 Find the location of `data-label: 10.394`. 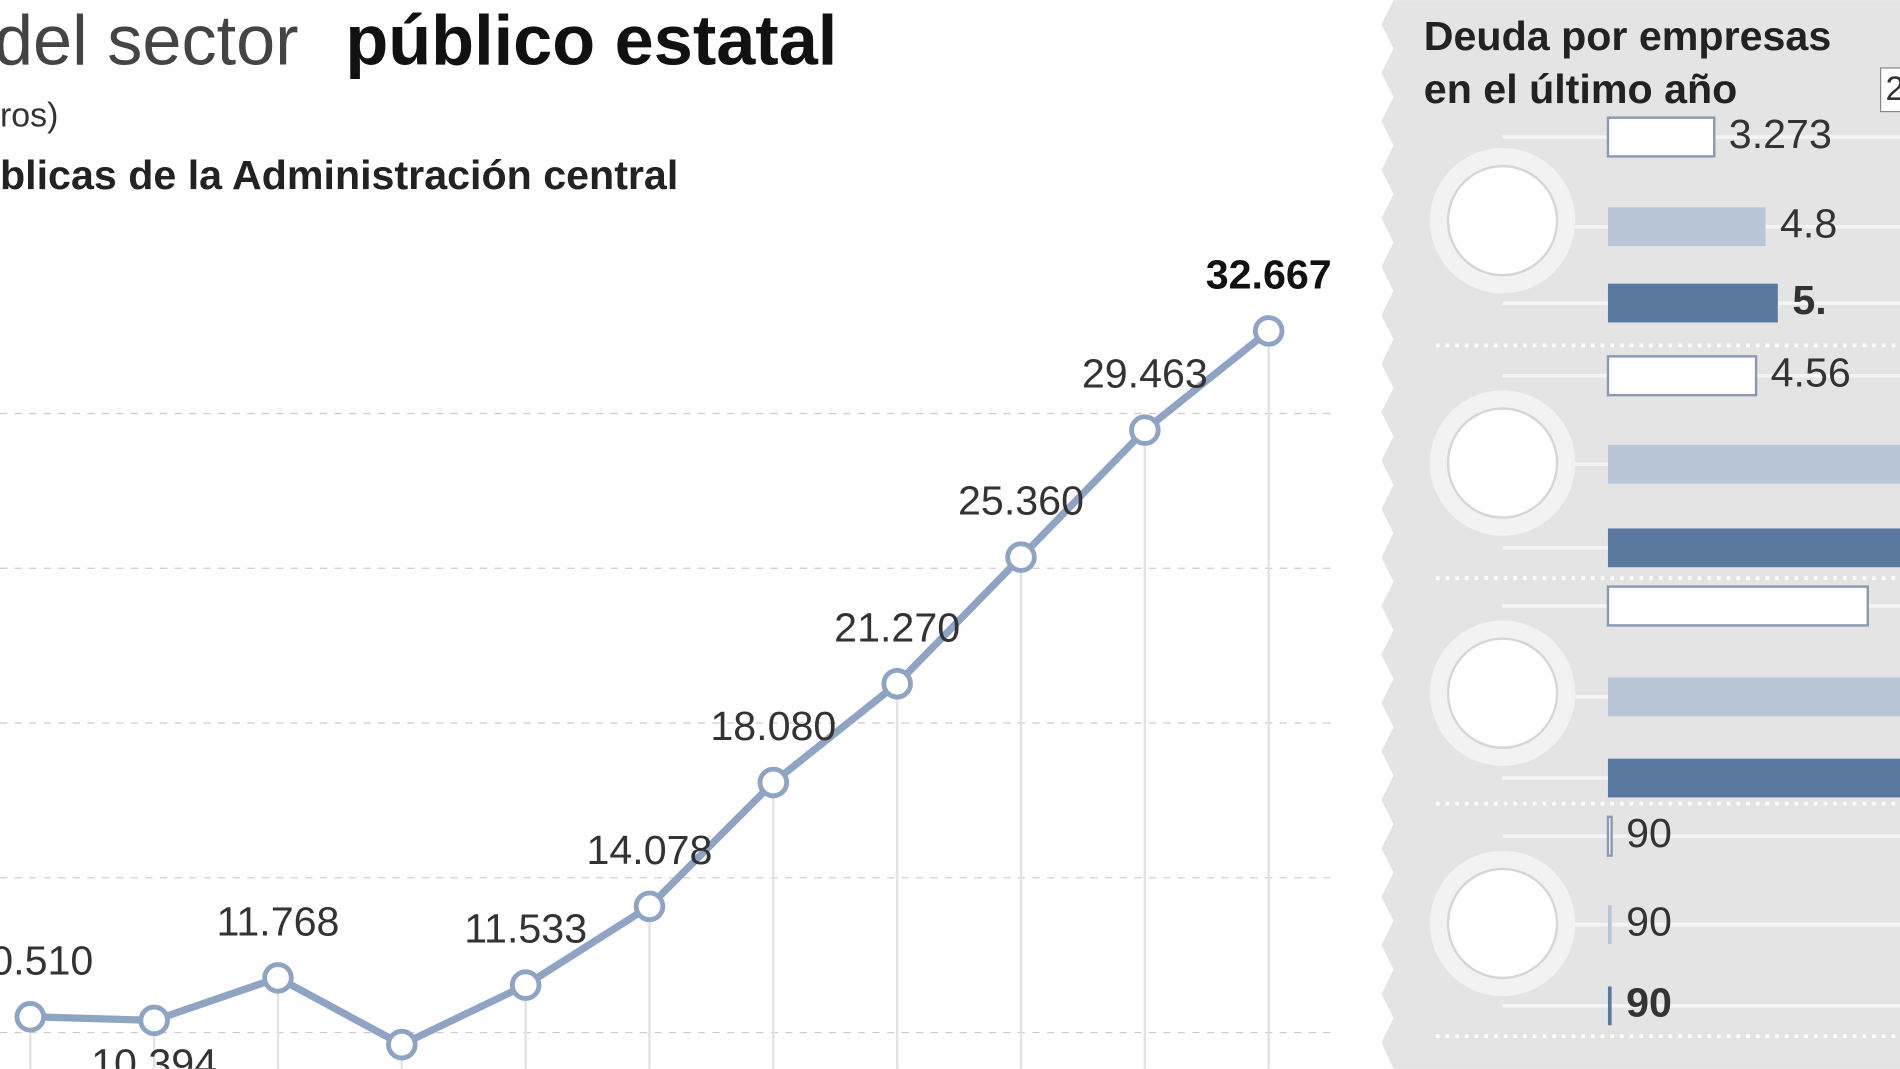

data-label: 10.394 is located at coordinates (154, 1054).